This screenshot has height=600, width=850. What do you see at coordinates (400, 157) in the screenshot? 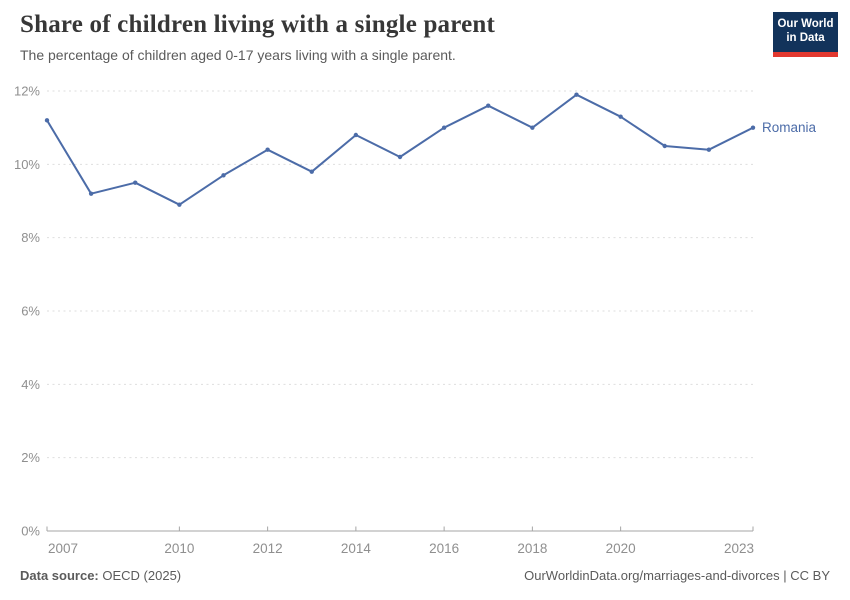
I see `data-point-2015` at bounding box center [400, 157].